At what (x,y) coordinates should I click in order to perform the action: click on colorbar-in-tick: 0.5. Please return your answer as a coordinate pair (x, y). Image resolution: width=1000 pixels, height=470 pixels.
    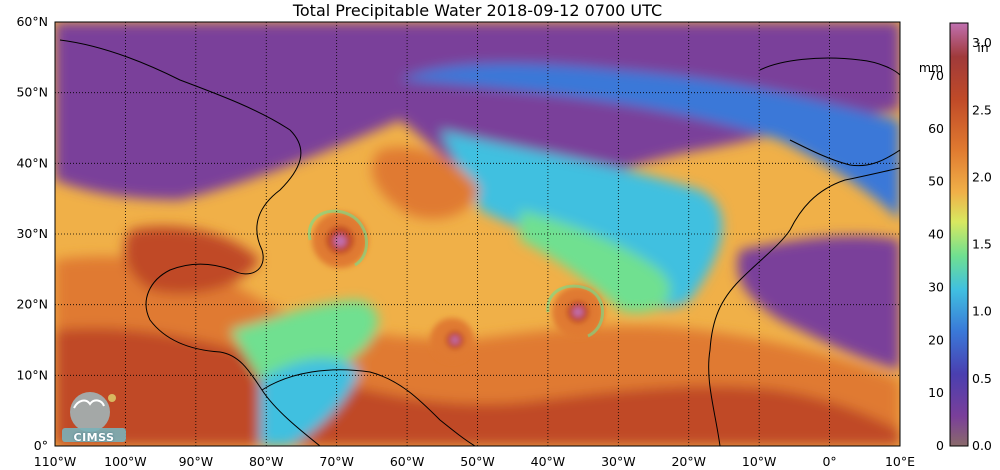
    Looking at the image, I should click on (982, 378).